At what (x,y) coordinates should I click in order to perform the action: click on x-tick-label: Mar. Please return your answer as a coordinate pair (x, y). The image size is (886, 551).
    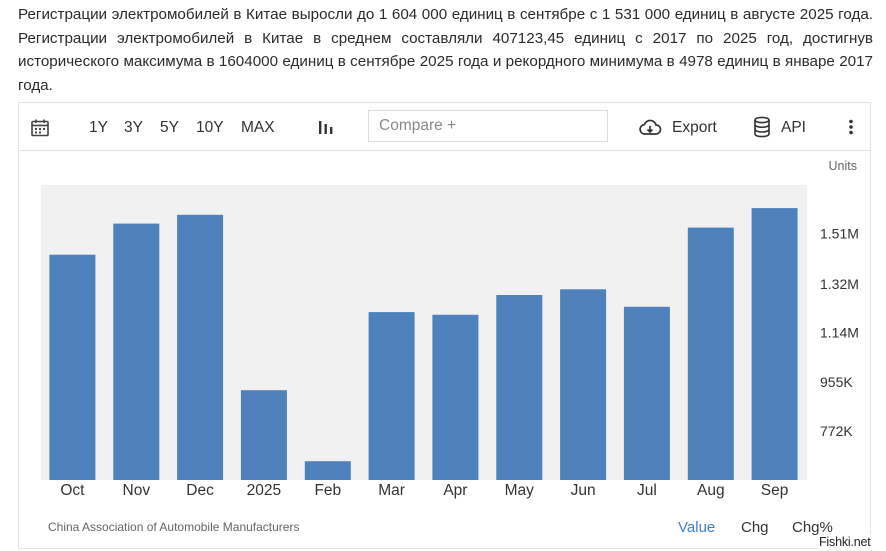
    Looking at the image, I should click on (391, 490).